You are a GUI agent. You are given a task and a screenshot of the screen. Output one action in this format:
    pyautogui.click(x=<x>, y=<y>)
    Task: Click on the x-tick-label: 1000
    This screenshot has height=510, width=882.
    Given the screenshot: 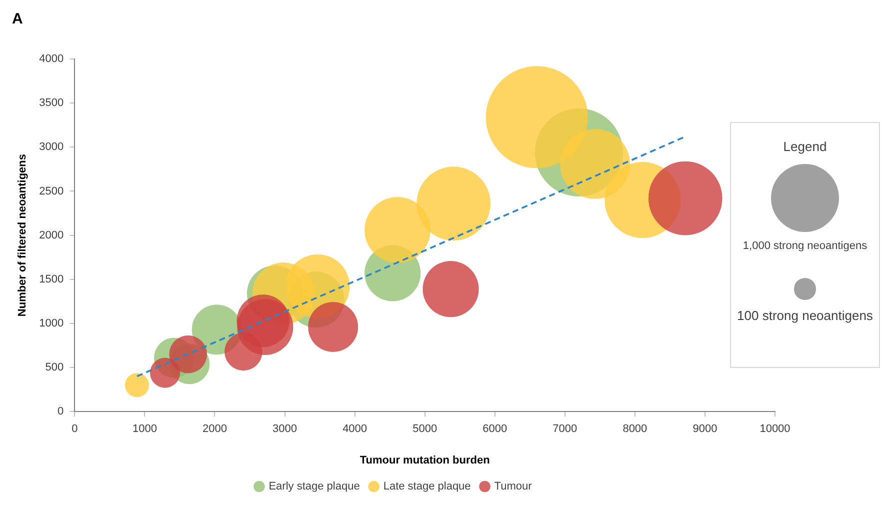 What is the action you would take?
    pyautogui.click(x=144, y=429)
    